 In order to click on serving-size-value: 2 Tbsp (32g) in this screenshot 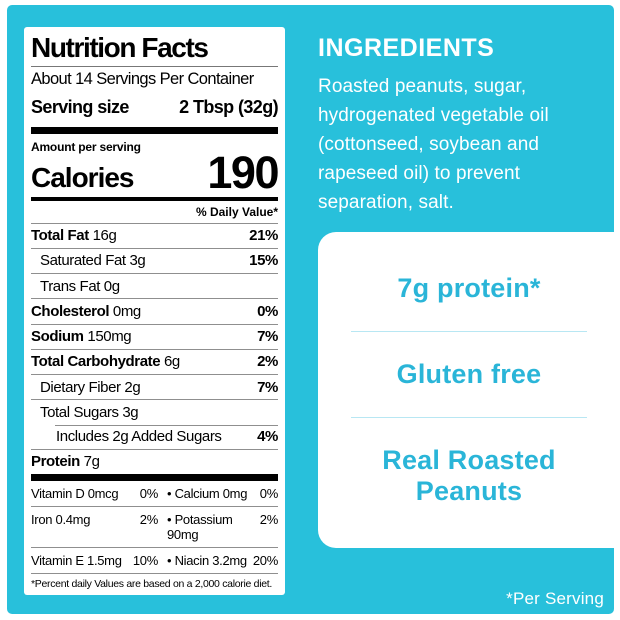, I will do `click(228, 106)`.